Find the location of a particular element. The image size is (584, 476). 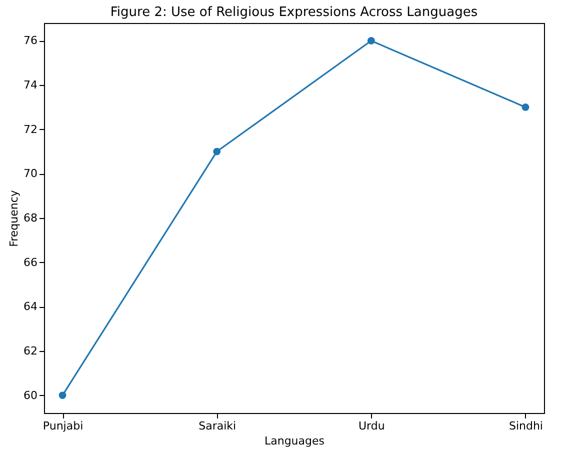

y-tick-label: 76 is located at coordinates (31, 41).